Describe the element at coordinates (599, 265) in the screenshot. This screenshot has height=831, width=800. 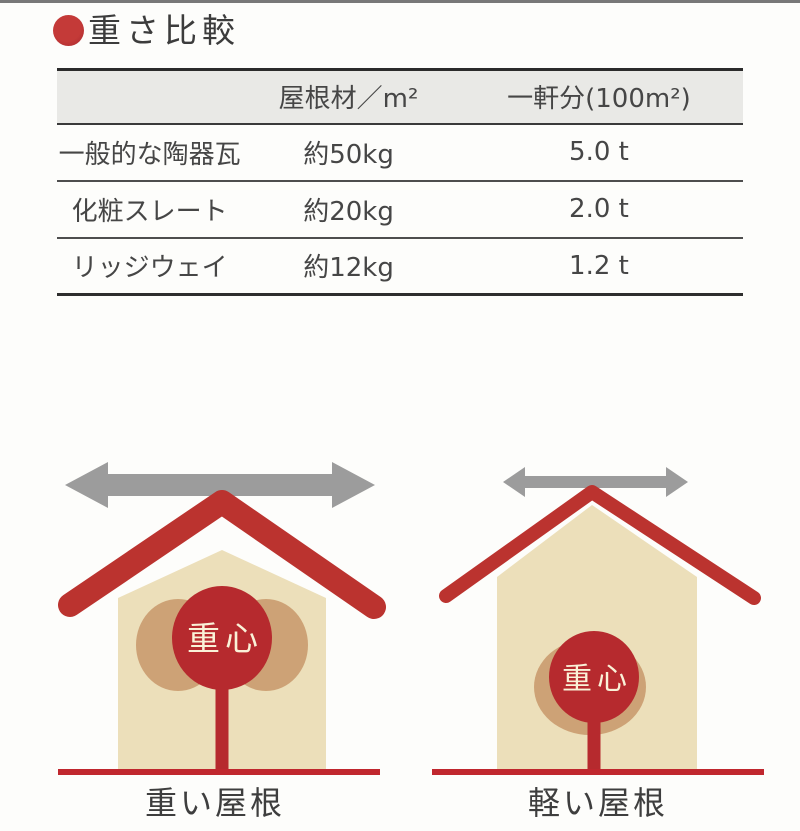
I see `weight-per-house: 1.2 t` at that location.